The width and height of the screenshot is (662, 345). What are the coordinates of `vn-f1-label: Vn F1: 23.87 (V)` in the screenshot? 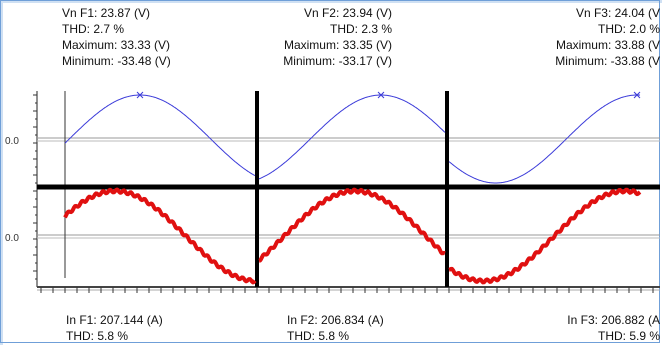 It's located at (106, 13).